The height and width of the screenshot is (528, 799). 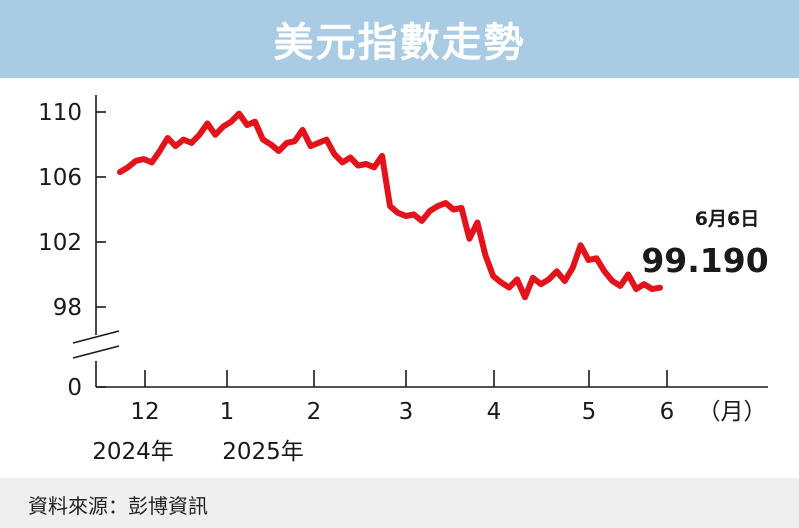 What do you see at coordinates (60, 243) in the screenshot?
I see `y-tick-label: 102` at bounding box center [60, 243].